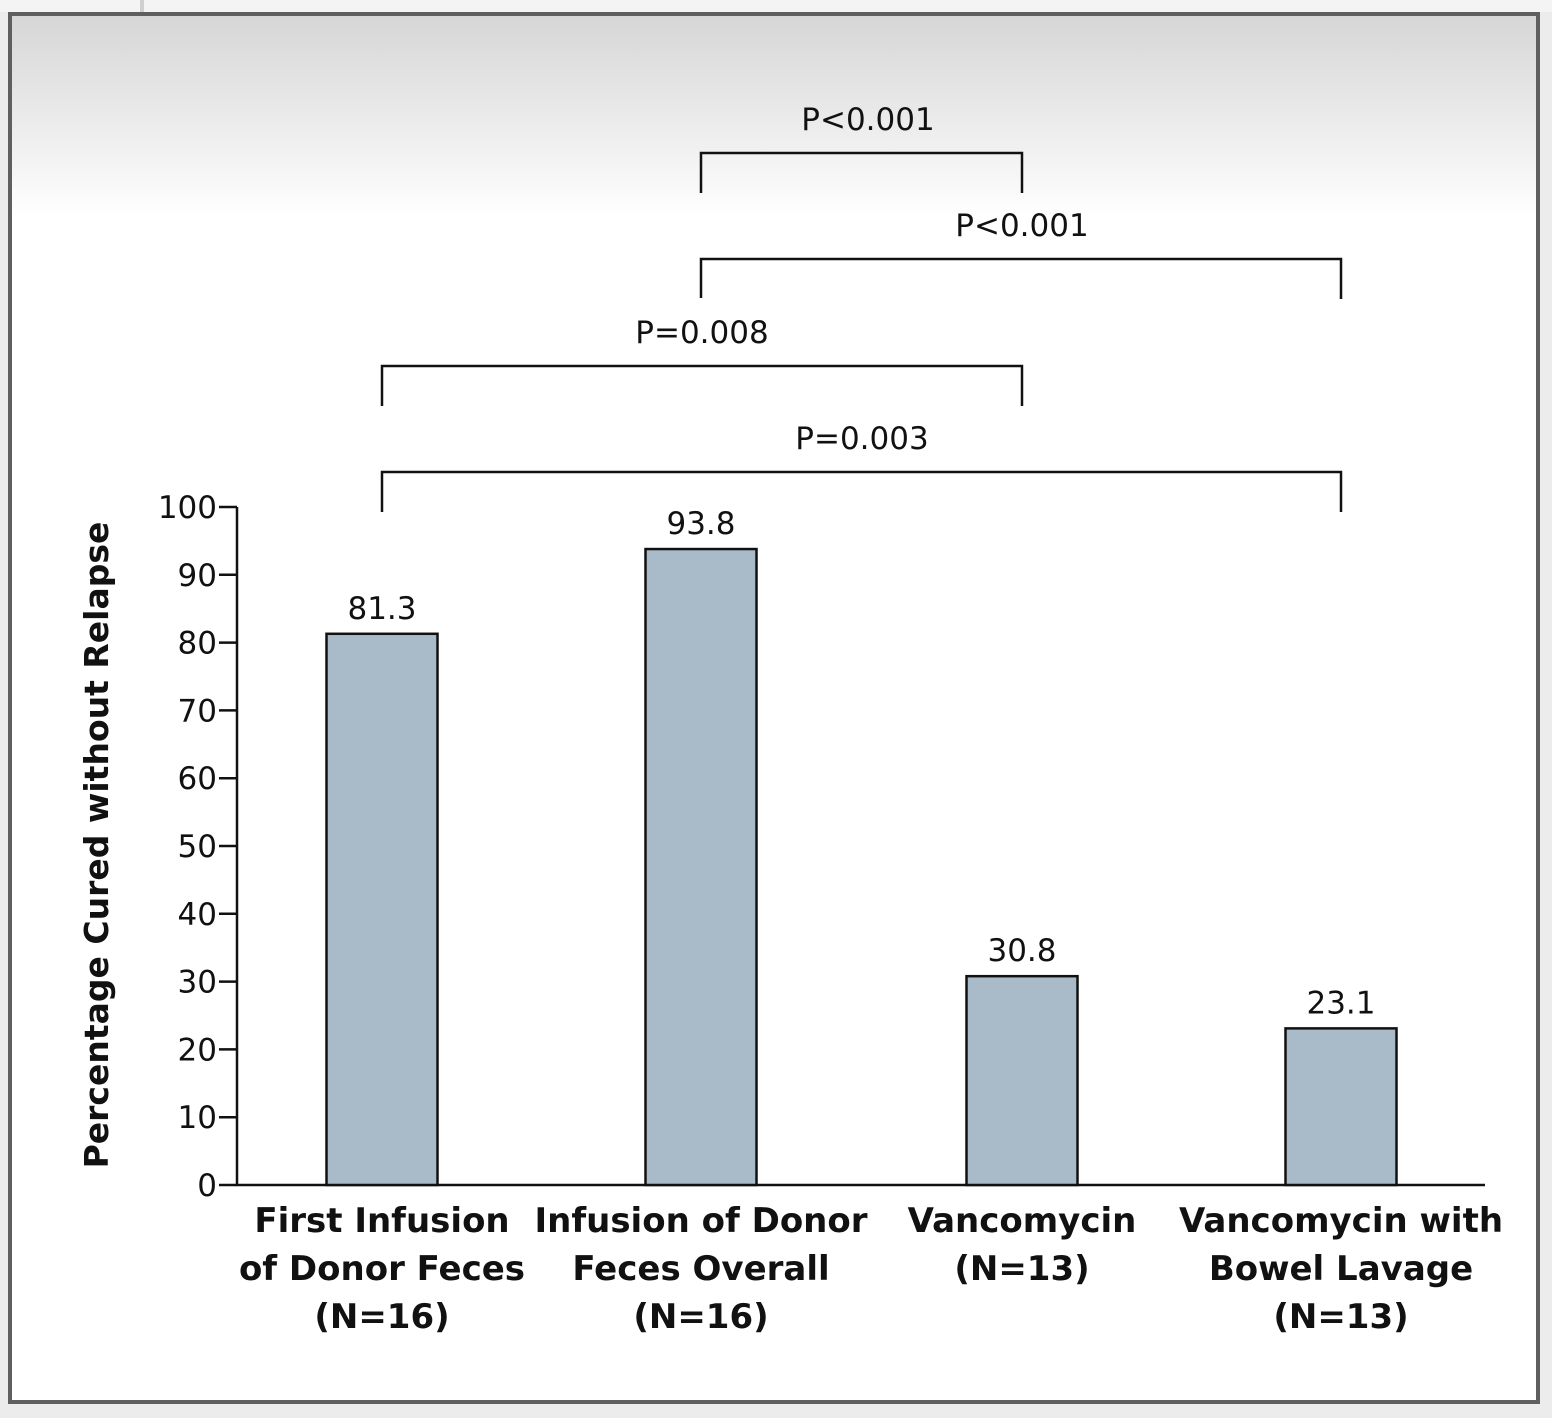 This screenshot has height=1418, width=1552. Describe the element at coordinates (197, 779) in the screenshot. I see `y-tick-label: 60` at that location.